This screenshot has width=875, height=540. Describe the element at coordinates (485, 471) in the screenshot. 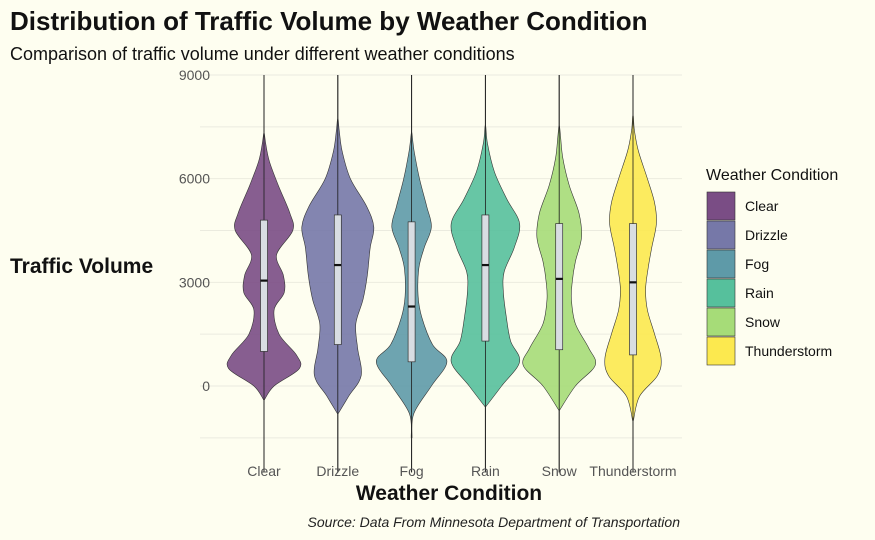

I see `x-tick-label: Rain` at that location.